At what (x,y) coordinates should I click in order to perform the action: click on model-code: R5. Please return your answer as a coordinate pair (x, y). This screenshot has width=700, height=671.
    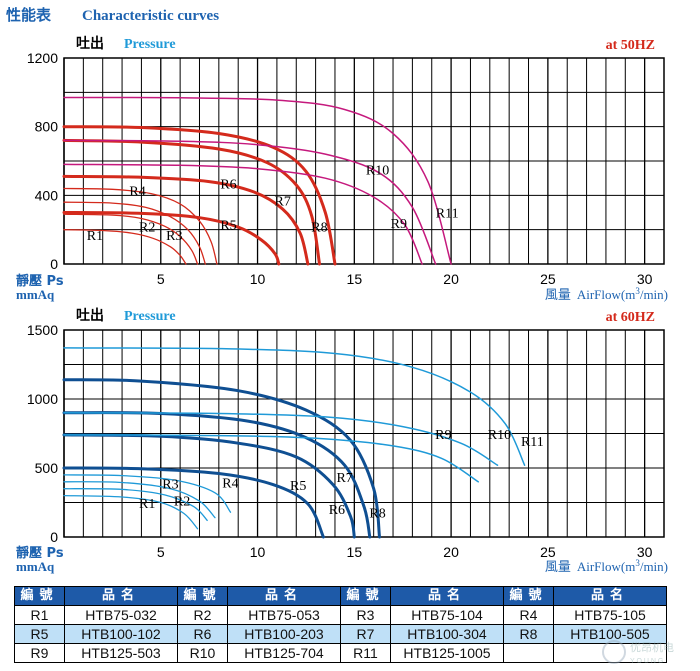
    Looking at the image, I should click on (39, 634).